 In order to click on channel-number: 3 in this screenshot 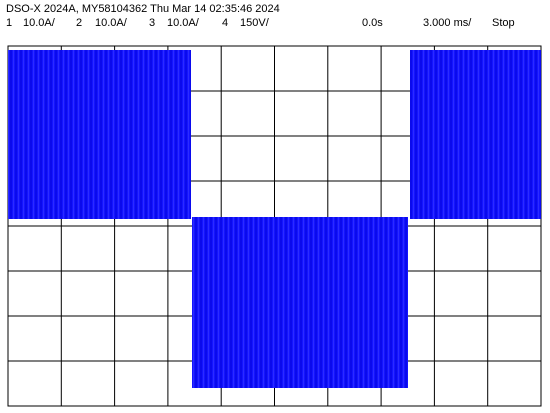, I will do `click(152, 23)`.